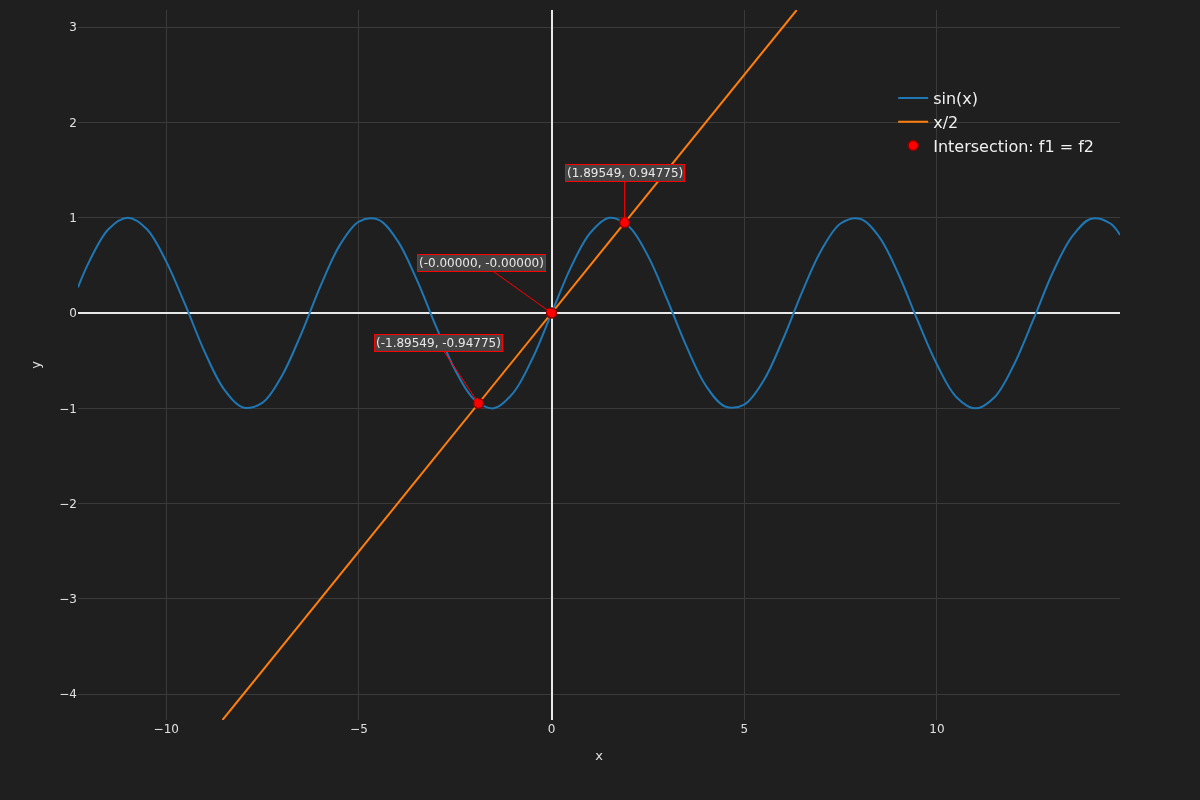  What do you see at coordinates (599, 755) in the screenshot?
I see `x-axis-title: x` at bounding box center [599, 755].